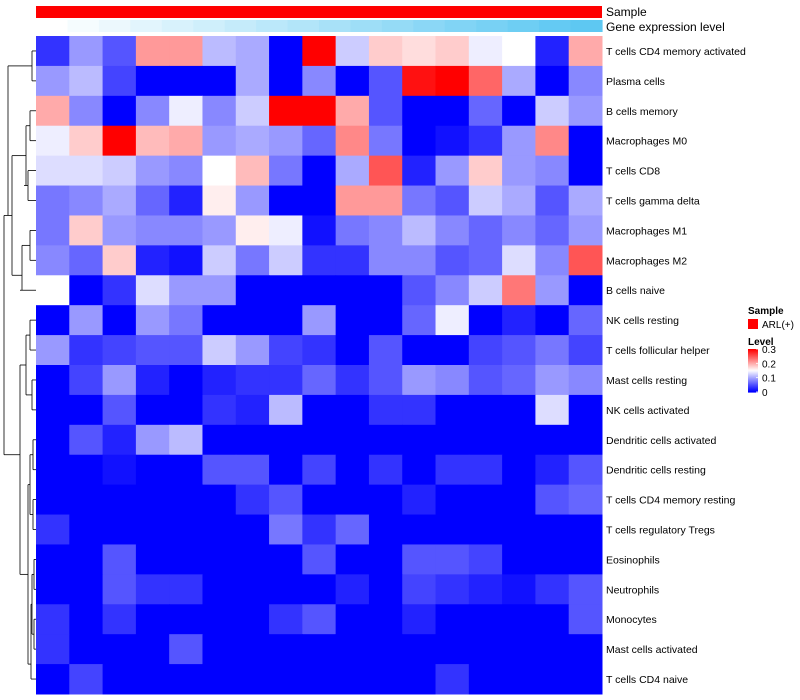  What do you see at coordinates (635, 82) in the screenshot?
I see `row-label: Plasma cells` at bounding box center [635, 82].